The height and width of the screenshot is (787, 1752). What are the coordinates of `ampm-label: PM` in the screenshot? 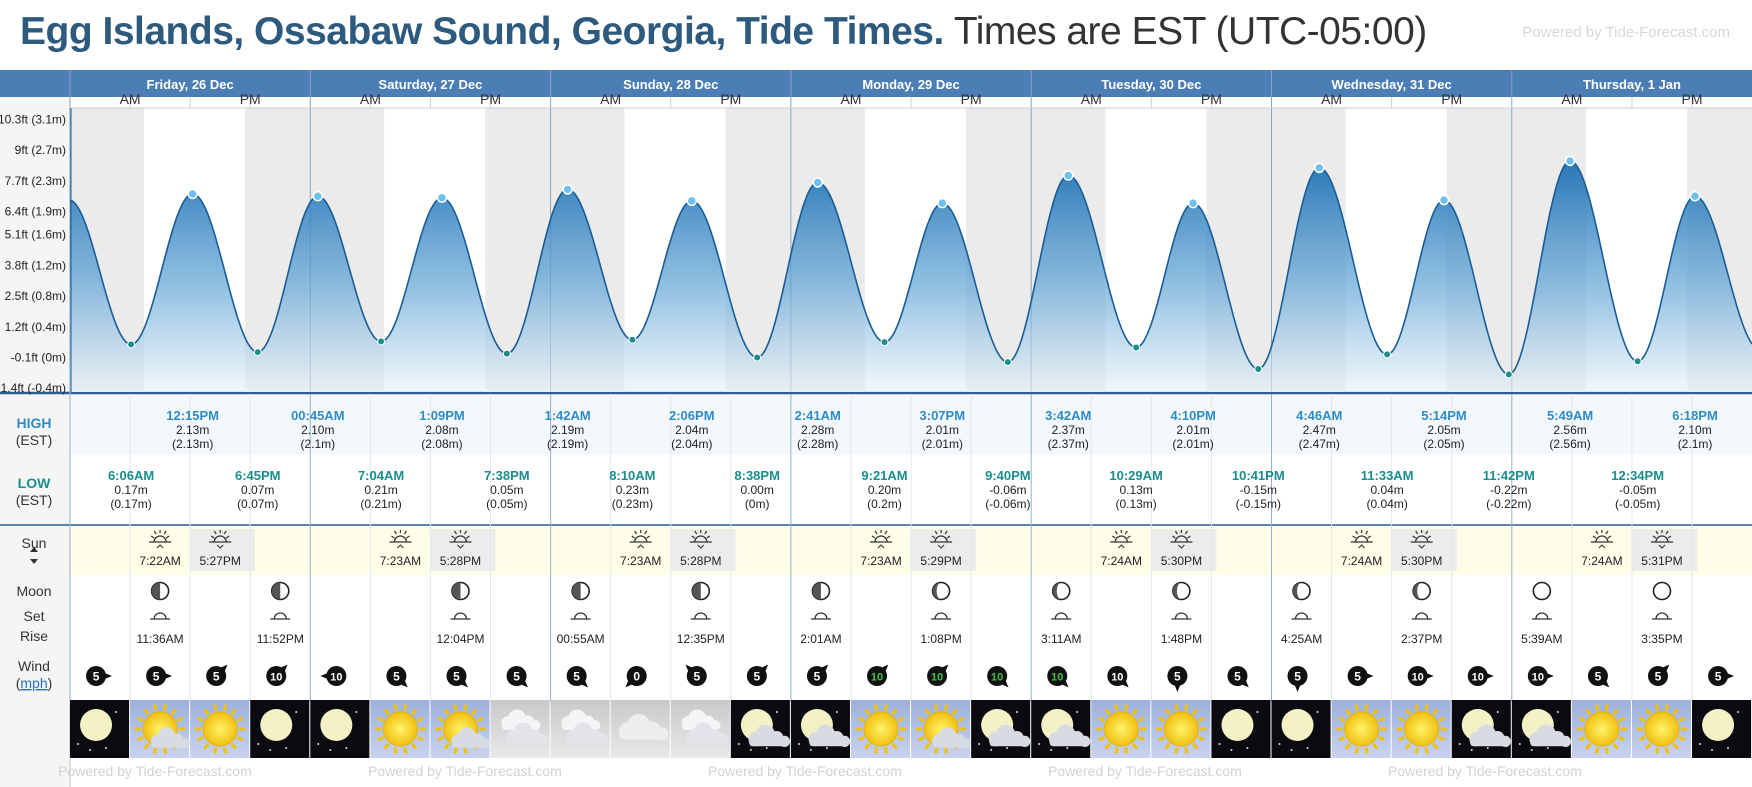 It's located at (250, 99).